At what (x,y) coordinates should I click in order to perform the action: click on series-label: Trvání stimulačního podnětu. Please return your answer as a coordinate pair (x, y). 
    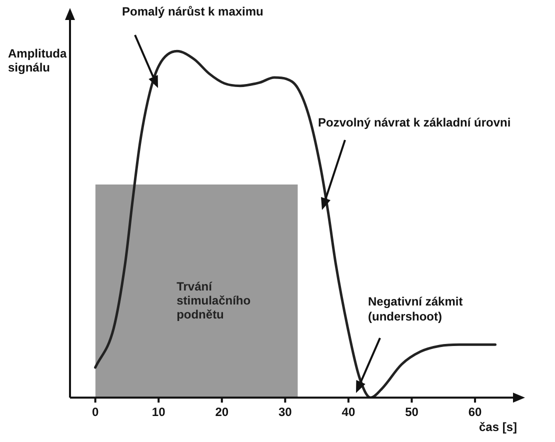
    Looking at the image, I should click on (213, 300).